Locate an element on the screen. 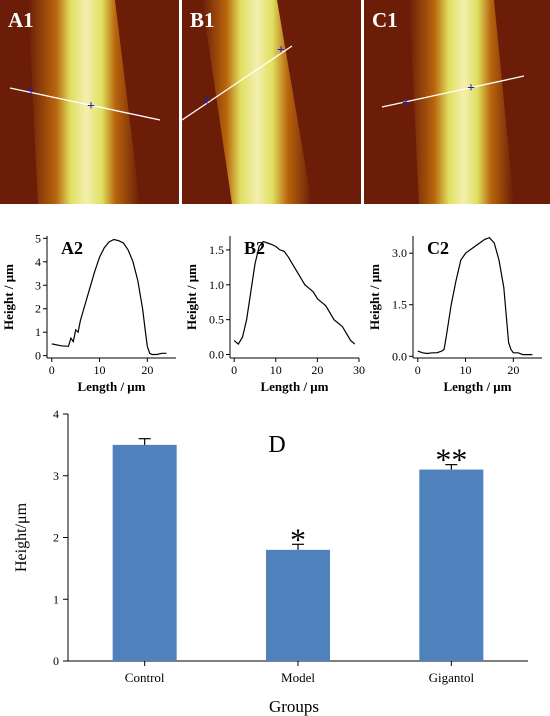 The height and width of the screenshot is (716, 550). b2-panel-label: B2 is located at coordinates (254, 248).